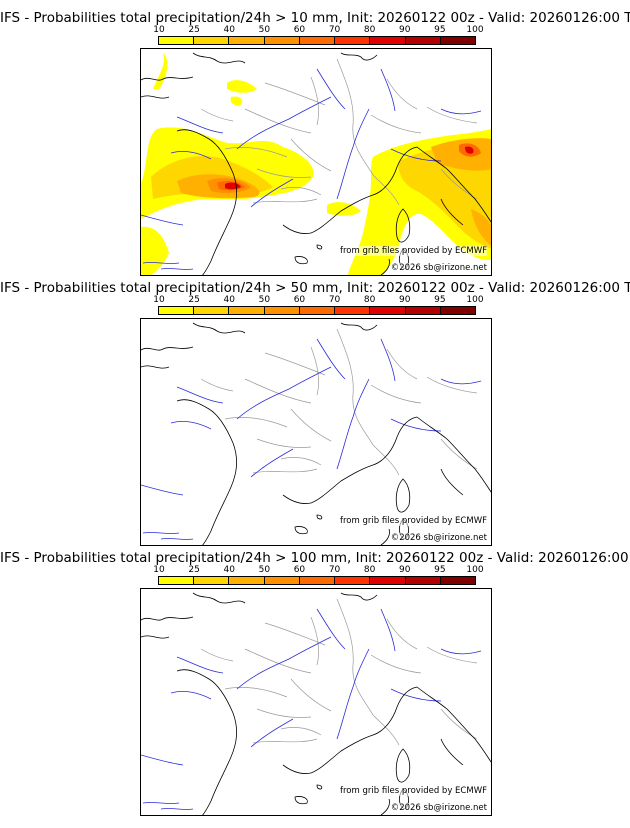  Describe the element at coordinates (475, 300) in the screenshot. I see `colorbar-tick-label: 100` at that location.